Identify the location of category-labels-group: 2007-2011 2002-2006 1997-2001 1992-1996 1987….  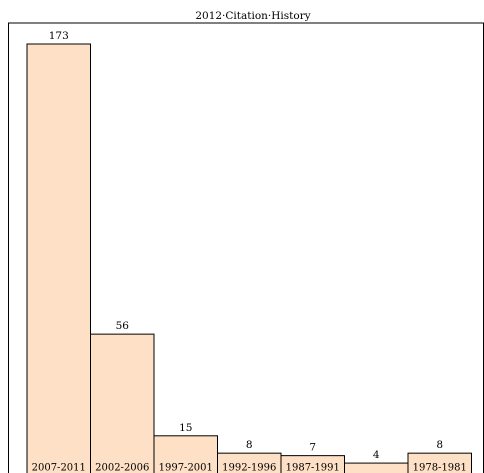
(249, 468).